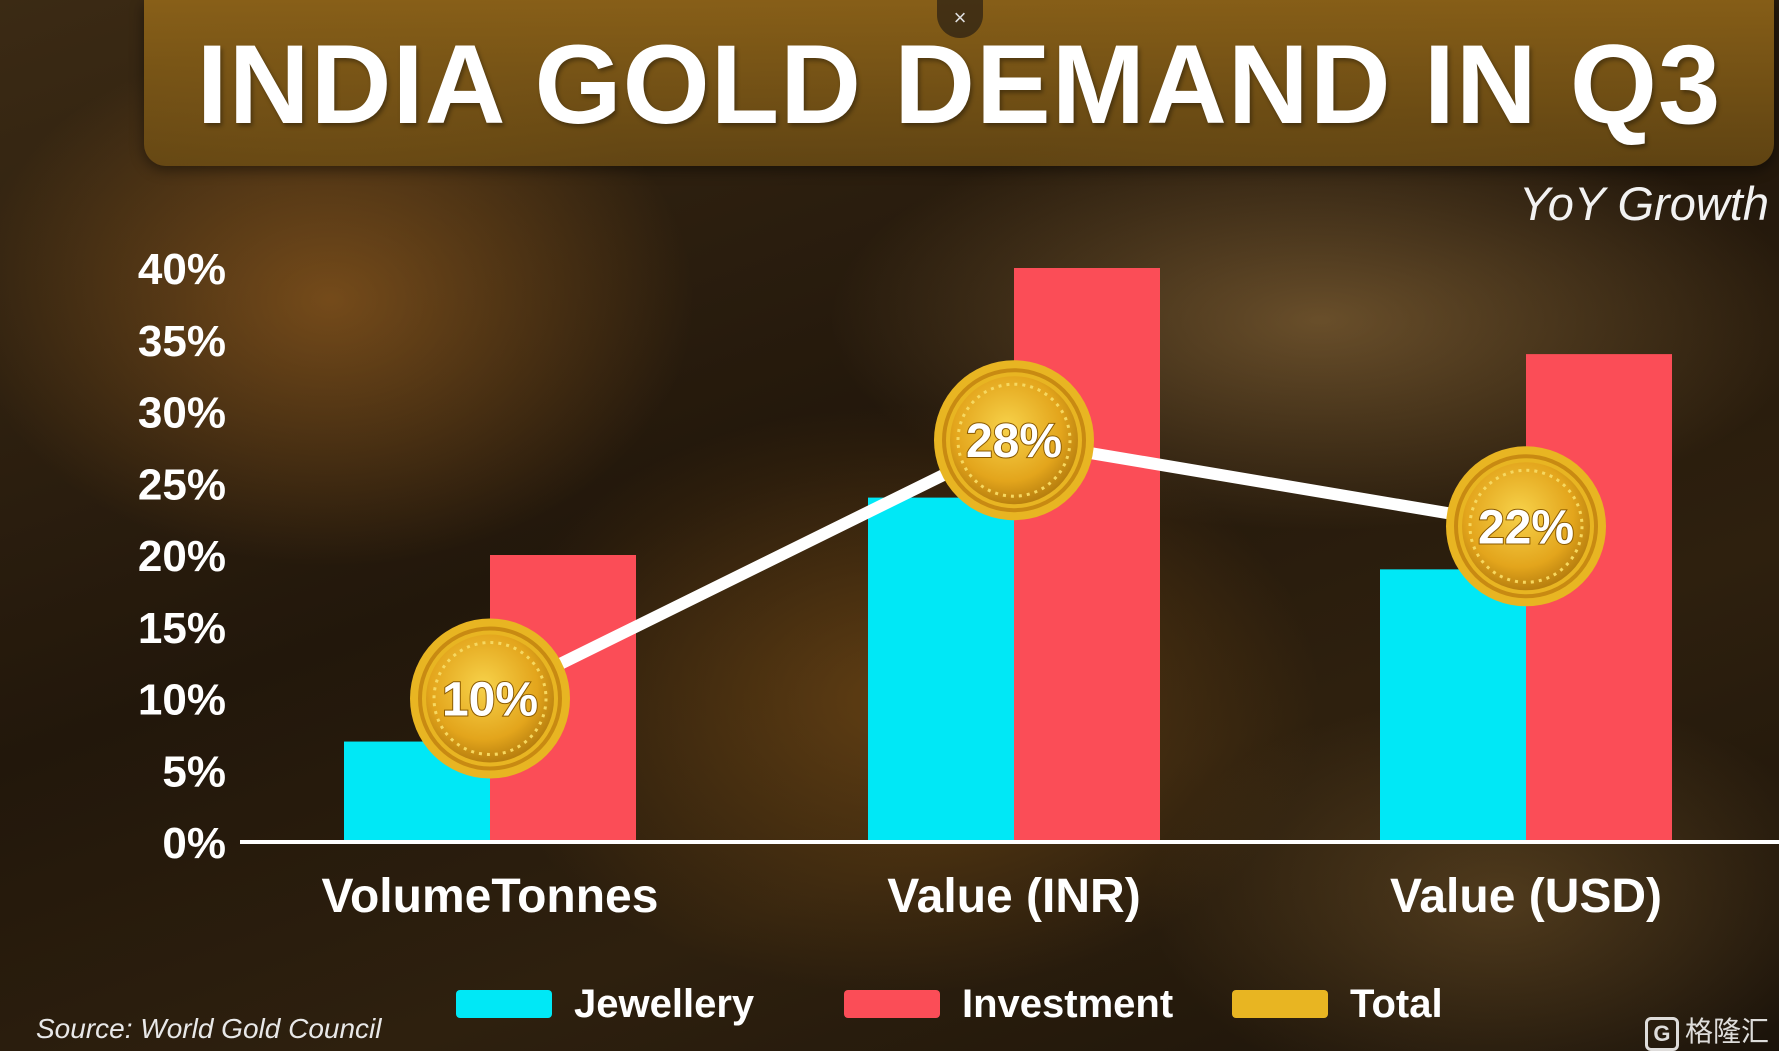  I want to click on total-data-label: 28%, so click(1014, 441).